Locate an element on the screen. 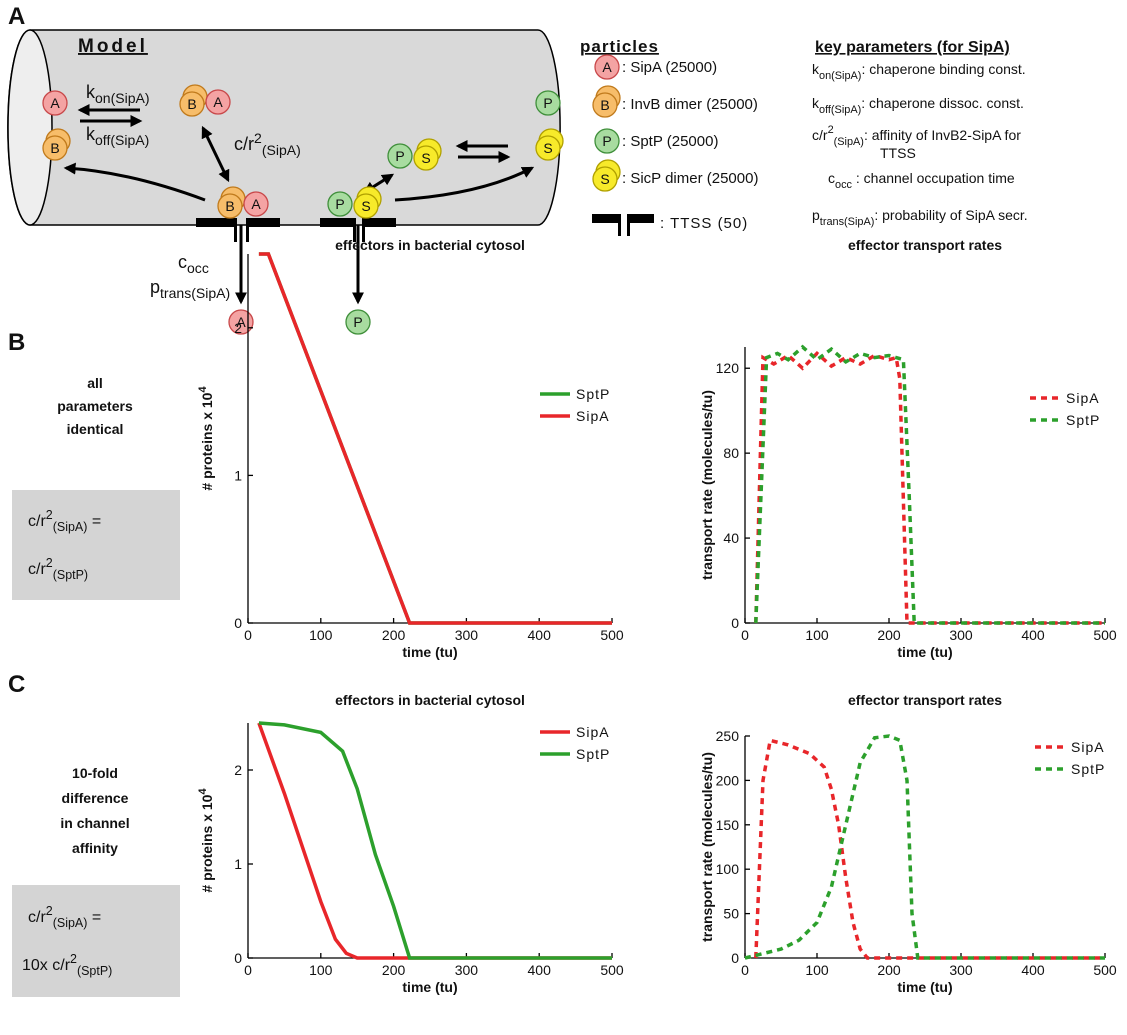  ttss is located at coordinates (425, 228).